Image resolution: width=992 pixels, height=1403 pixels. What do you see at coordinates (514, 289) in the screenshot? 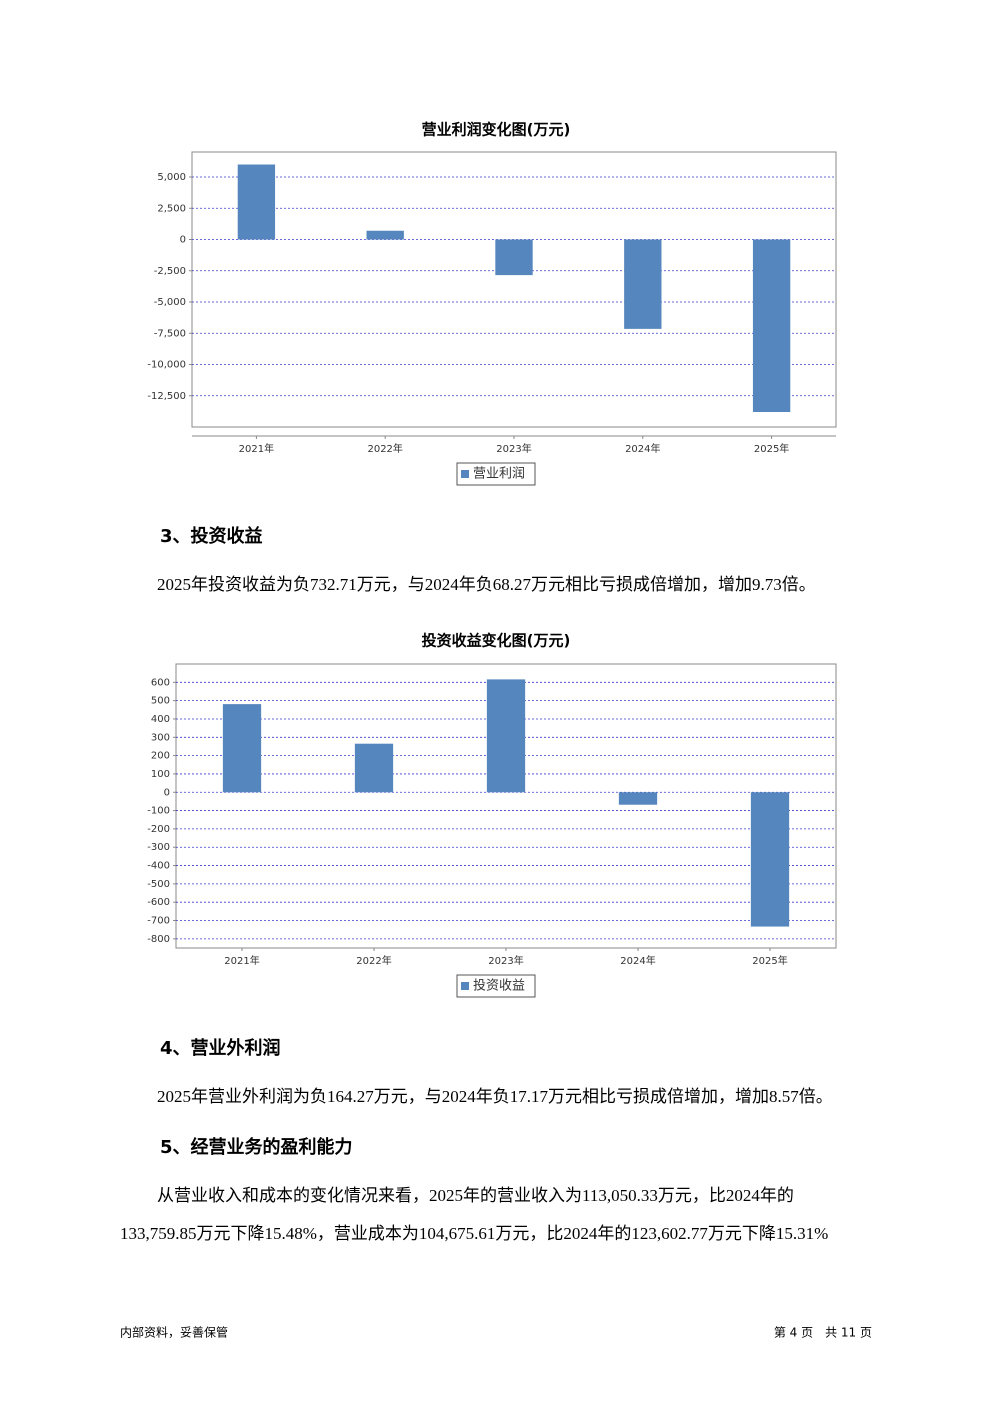
I see `plot-area` at bounding box center [514, 289].